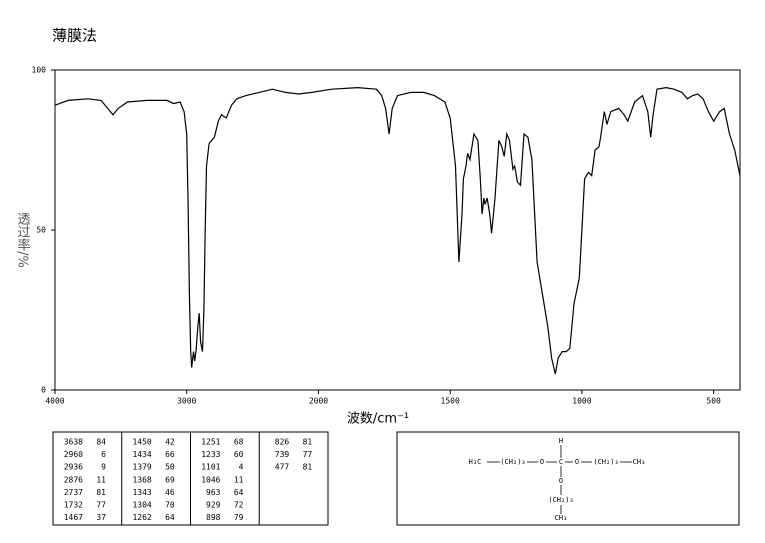  What do you see at coordinates (73, 492) in the screenshot?
I see `peak-wavenumber: 2737` at bounding box center [73, 492].